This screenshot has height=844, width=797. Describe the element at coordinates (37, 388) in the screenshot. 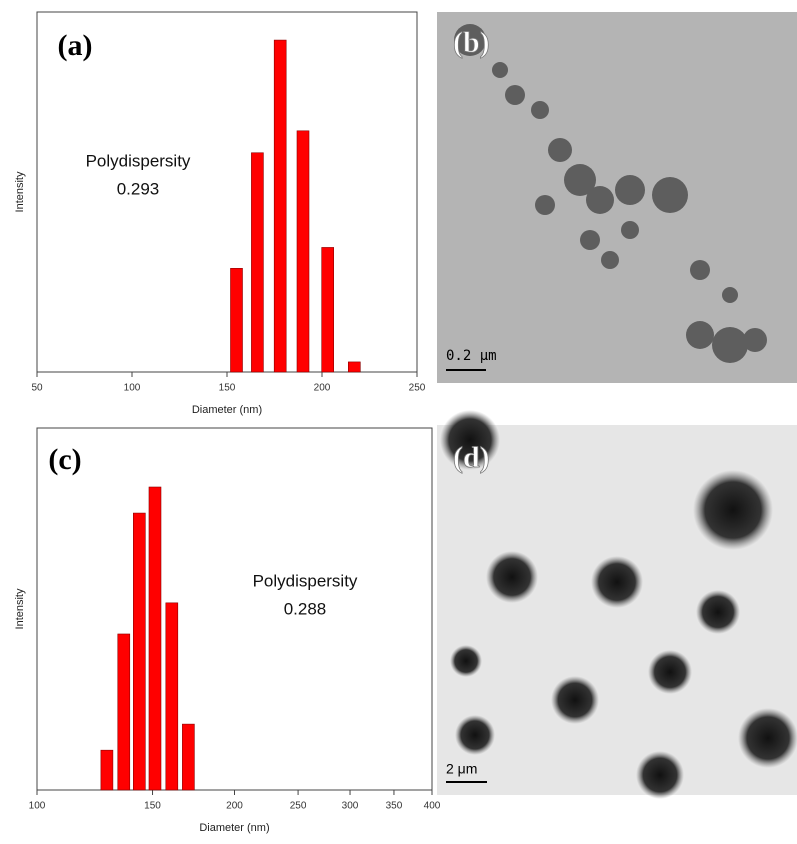

I see `x-tick-label: 50` at that location.